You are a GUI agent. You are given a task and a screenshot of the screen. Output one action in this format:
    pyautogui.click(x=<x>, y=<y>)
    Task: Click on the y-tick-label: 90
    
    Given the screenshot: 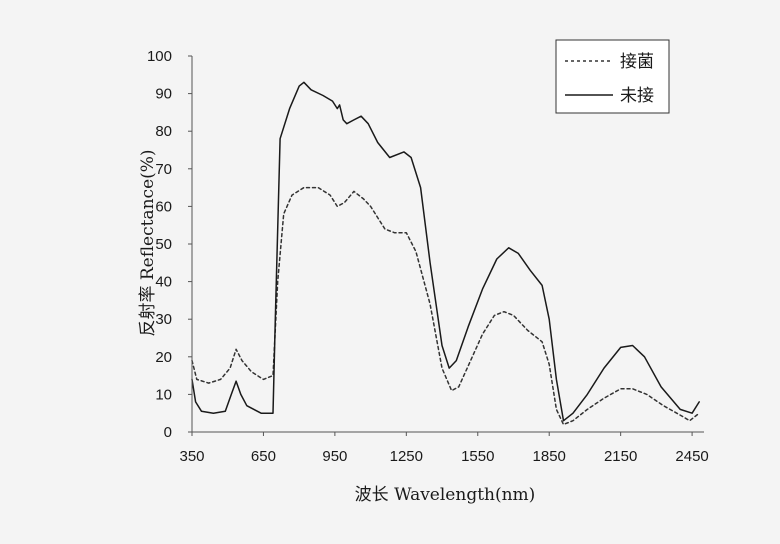 What is the action you would take?
    pyautogui.click(x=163, y=94)
    